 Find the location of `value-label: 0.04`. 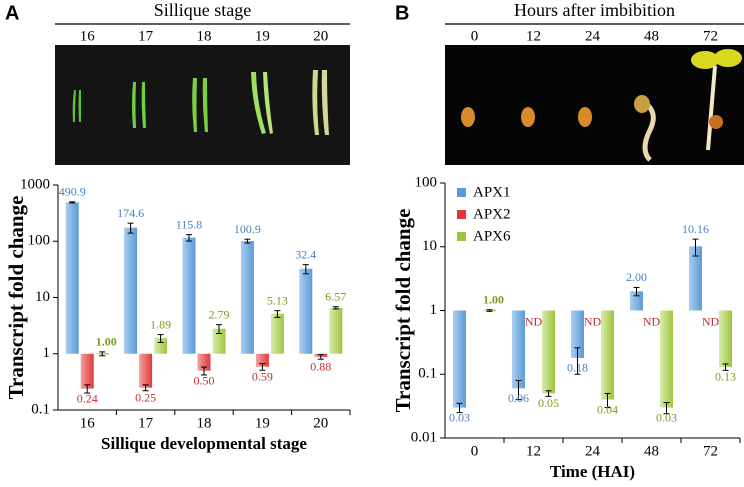

value-label: 0.04 is located at coordinates (607, 409).